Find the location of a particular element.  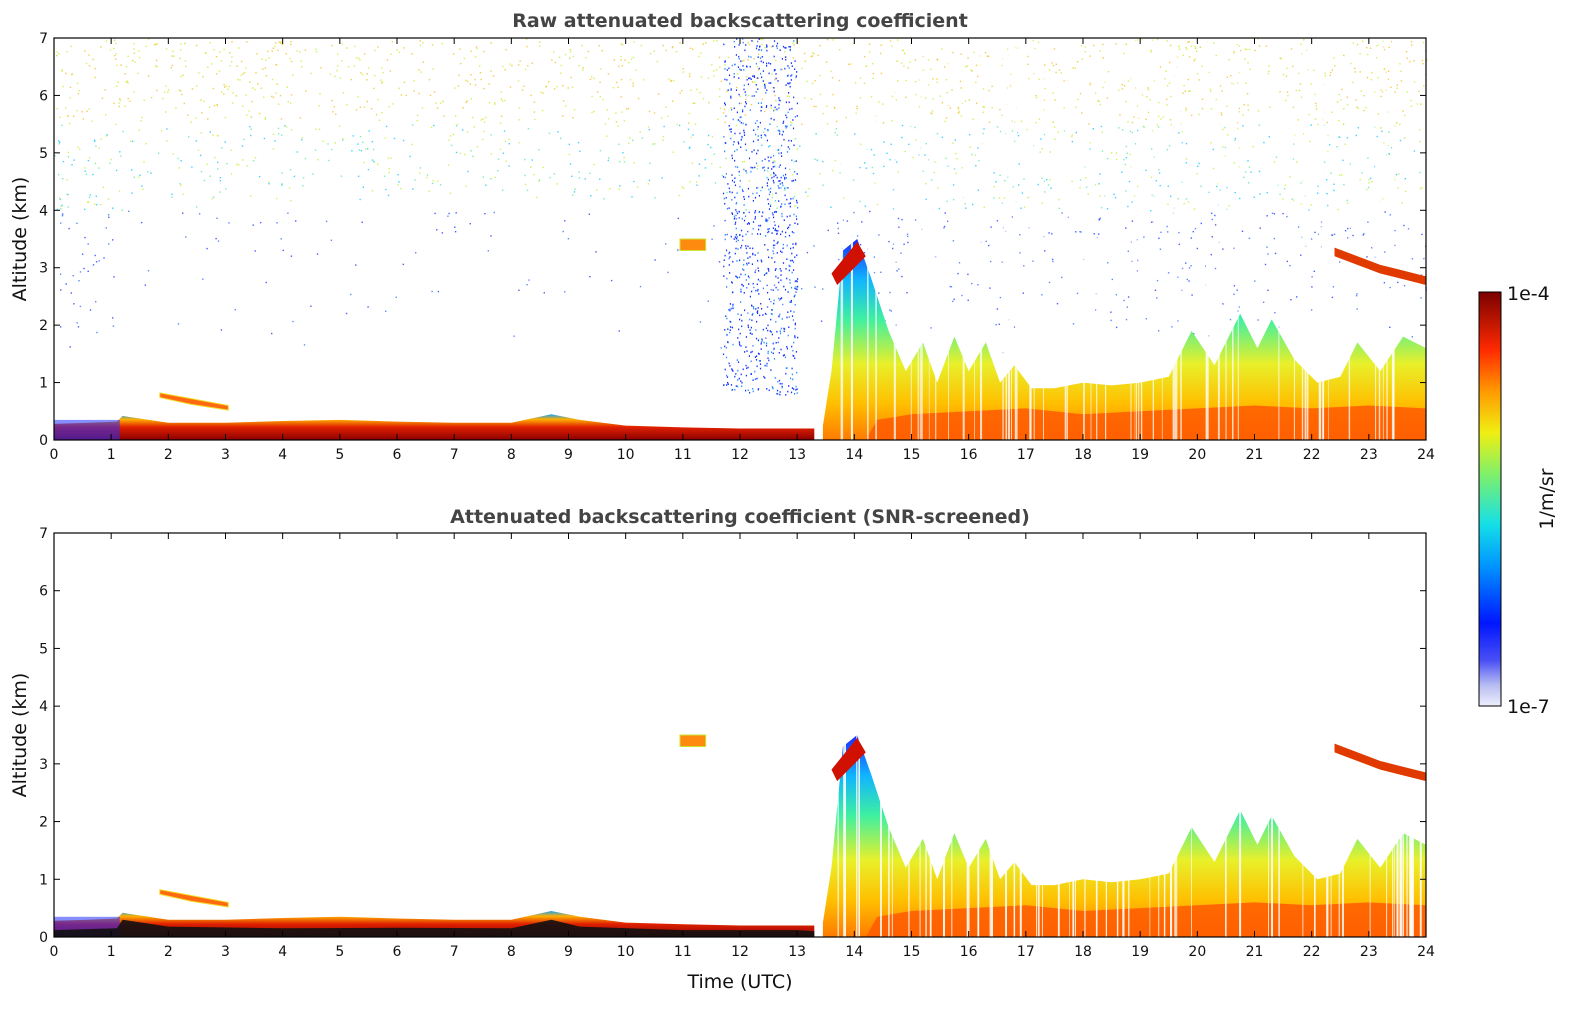

colorbar-unit-label: 1/m/sr is located at coordinates (1547, 498).